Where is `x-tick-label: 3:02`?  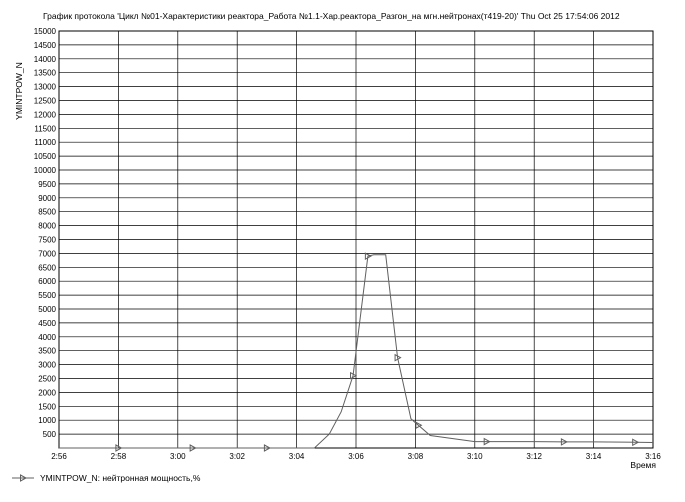 x-tick-label: 3:02 is located at coordinates (237, 456).